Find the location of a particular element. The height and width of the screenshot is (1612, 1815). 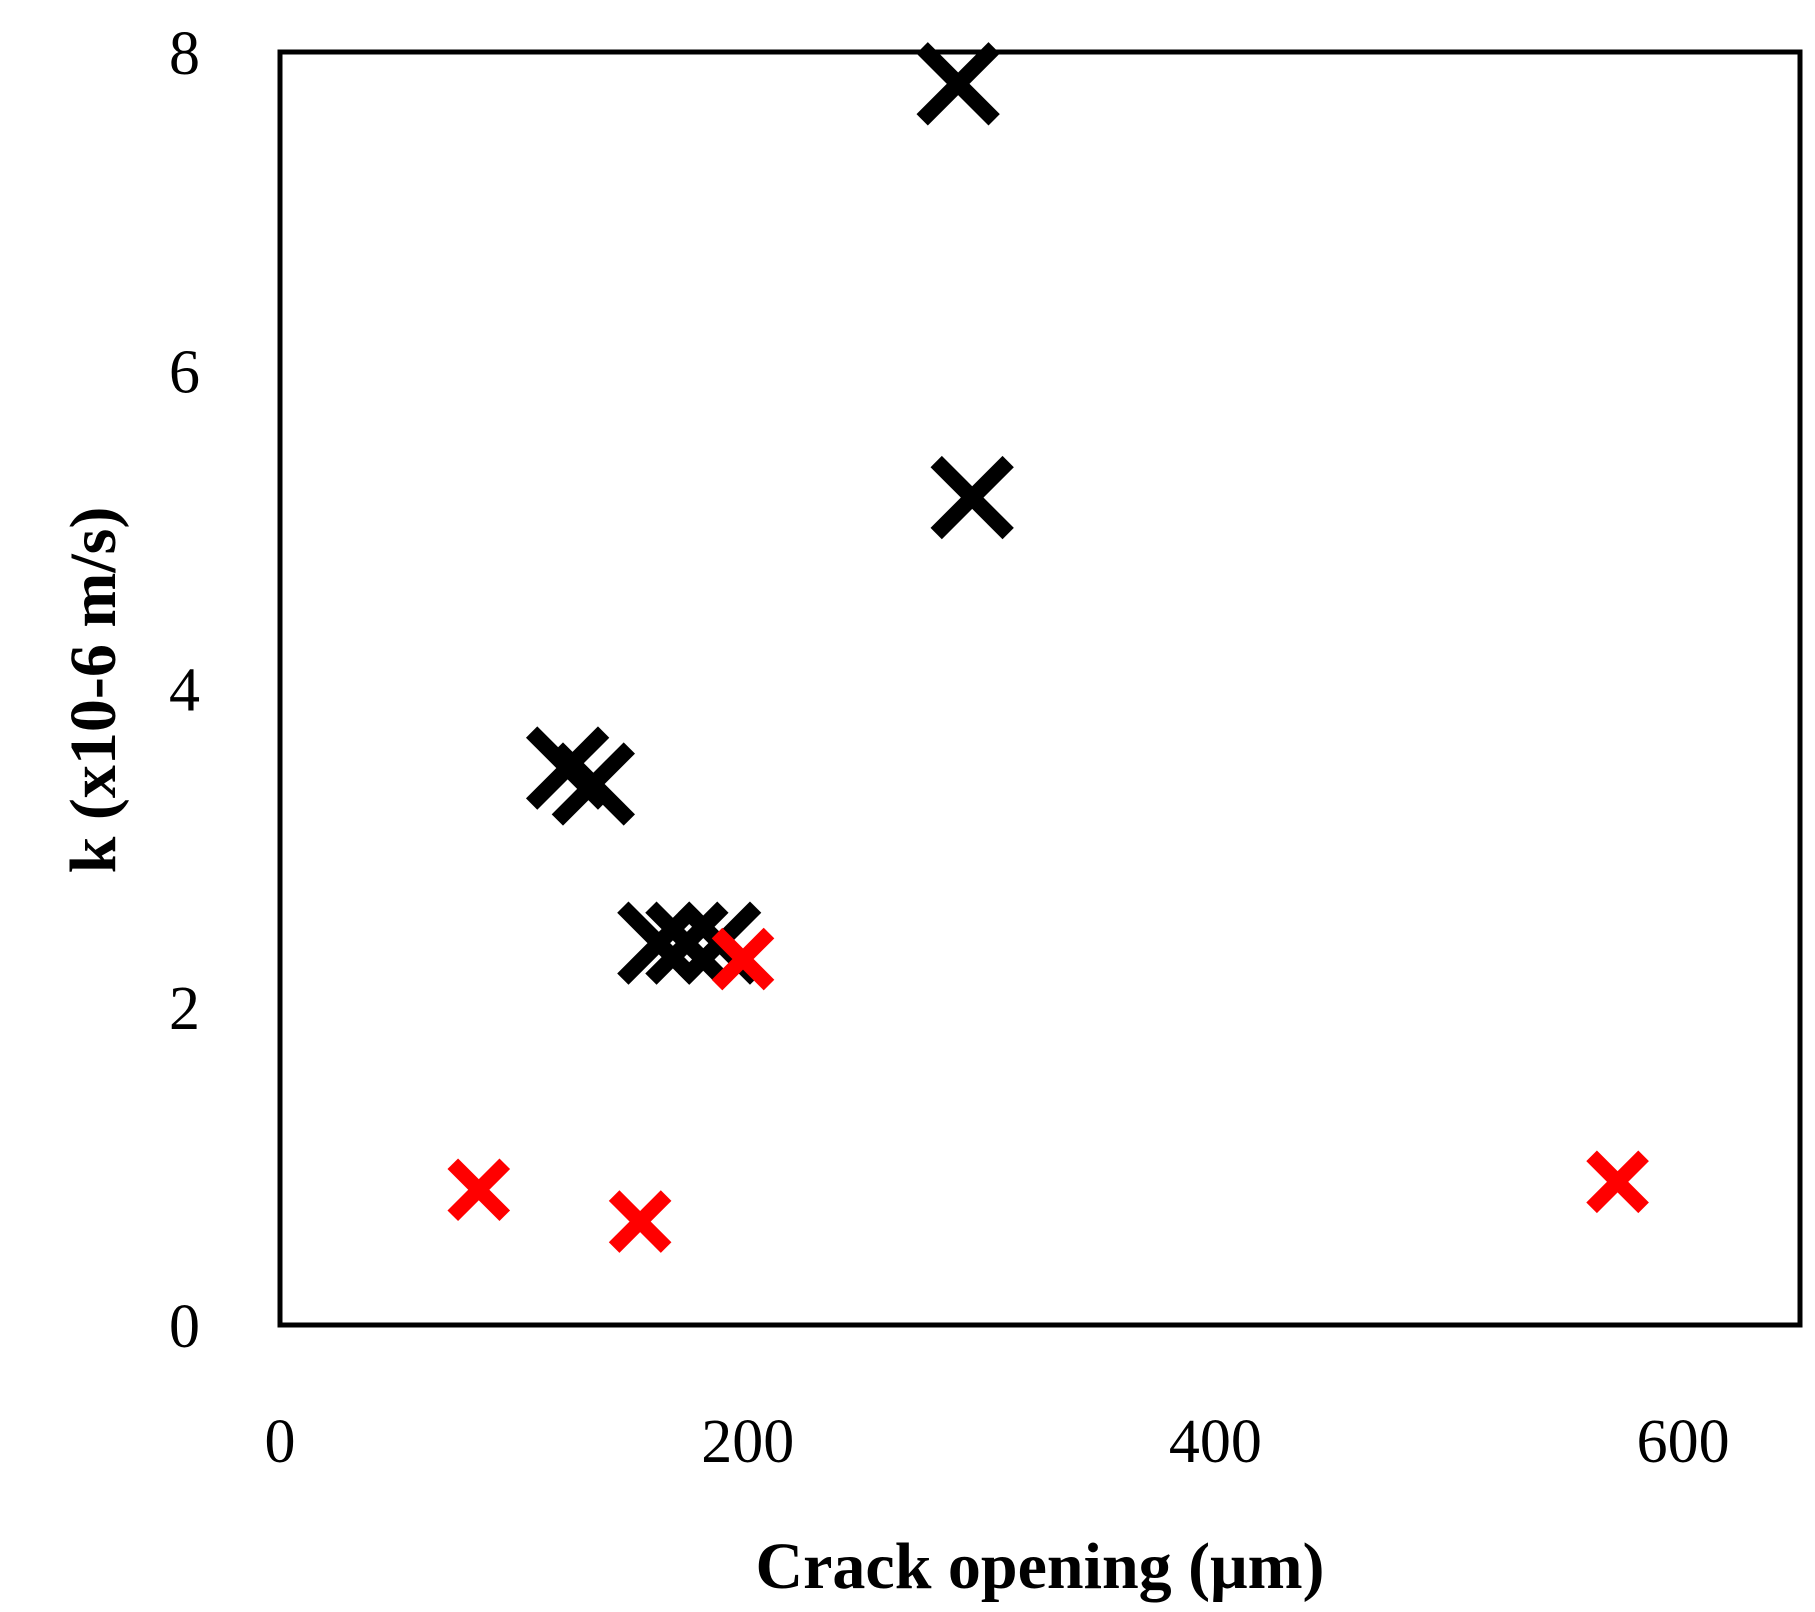

y-tick-label: 2 is located at coordinates (184, 1009).